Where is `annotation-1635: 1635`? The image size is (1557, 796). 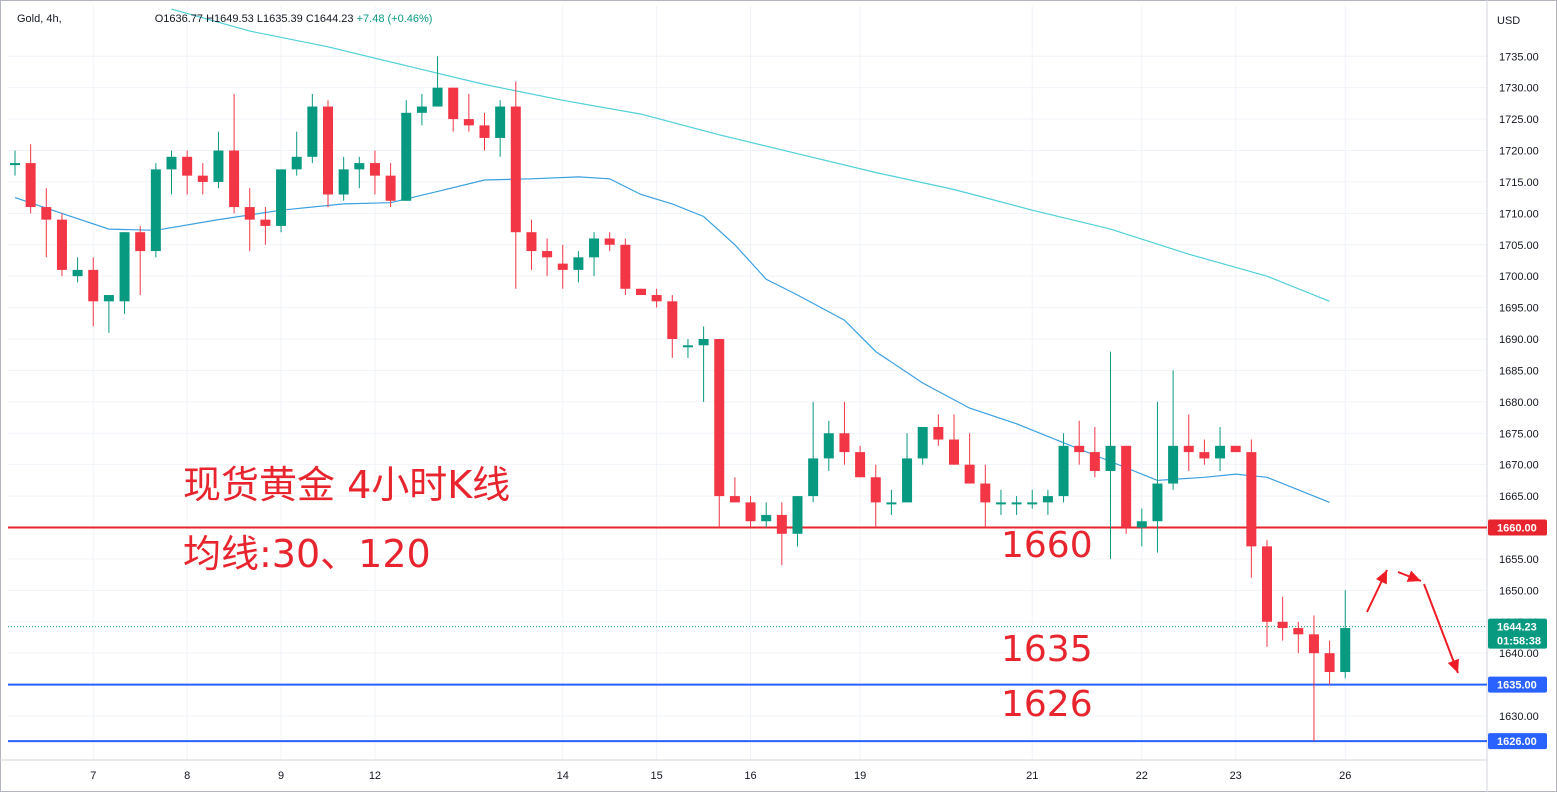
annotation-1635: 1635 is located at coordinates (1047, 649).